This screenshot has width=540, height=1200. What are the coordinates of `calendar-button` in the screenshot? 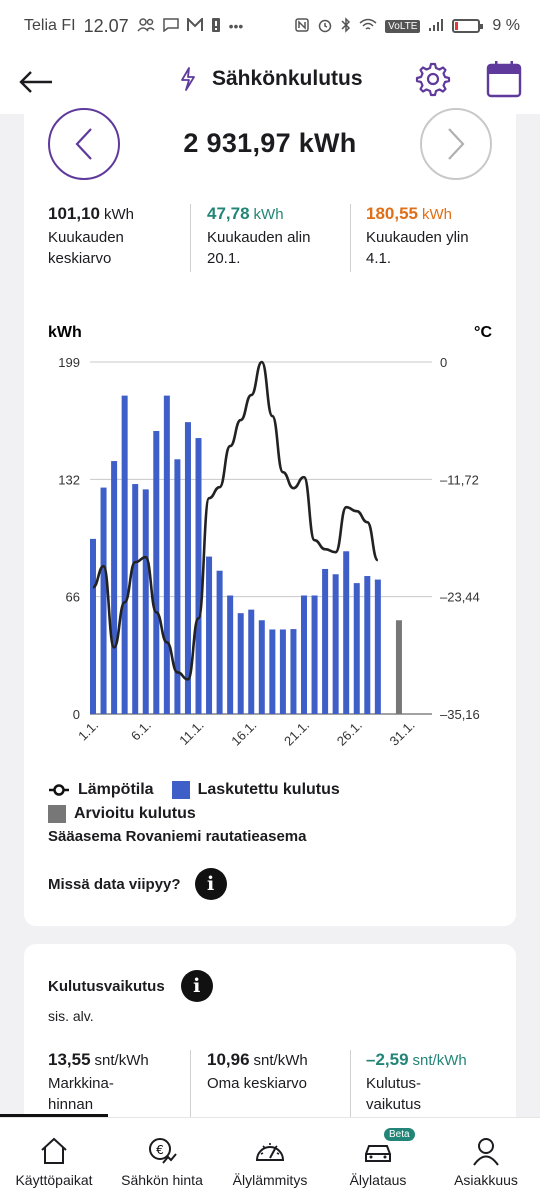 It's located at (504, 79).